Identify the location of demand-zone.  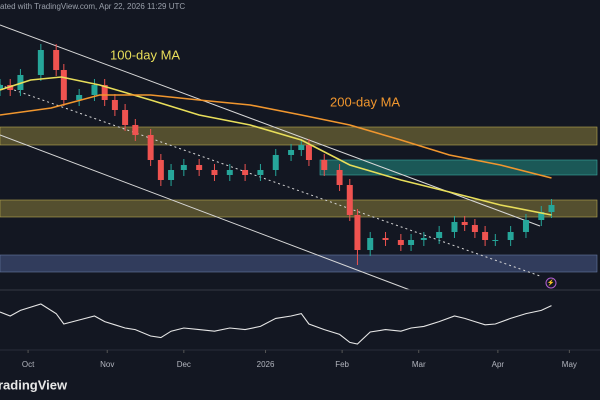
(299, 263).